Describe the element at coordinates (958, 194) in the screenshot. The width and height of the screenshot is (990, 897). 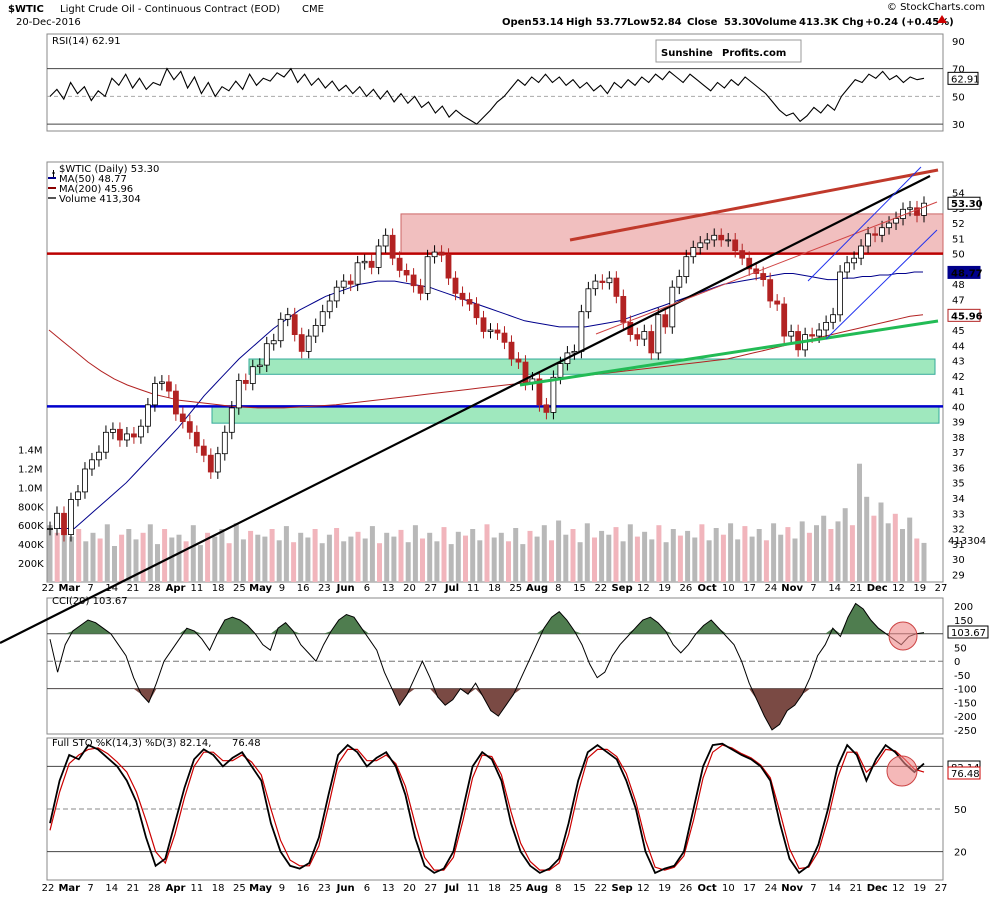
I see `price-tick: 54` at that location.